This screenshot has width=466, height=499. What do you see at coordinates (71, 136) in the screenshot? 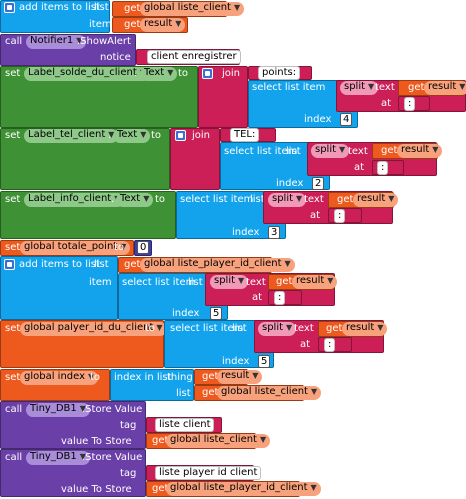
I see `component-dropdown: Label_tel_client ▼` at bounding box center [71, 136].